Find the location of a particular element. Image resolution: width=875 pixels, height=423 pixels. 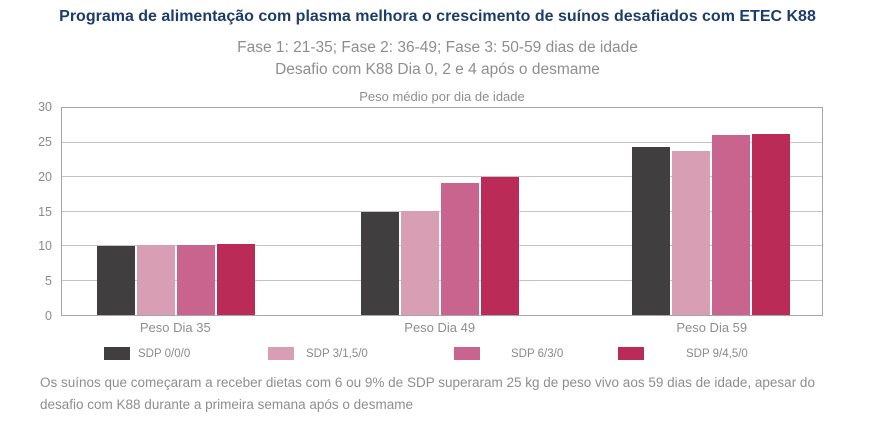

x-axis-label: Peso Dia 59 is located at coordinates (712, 327).